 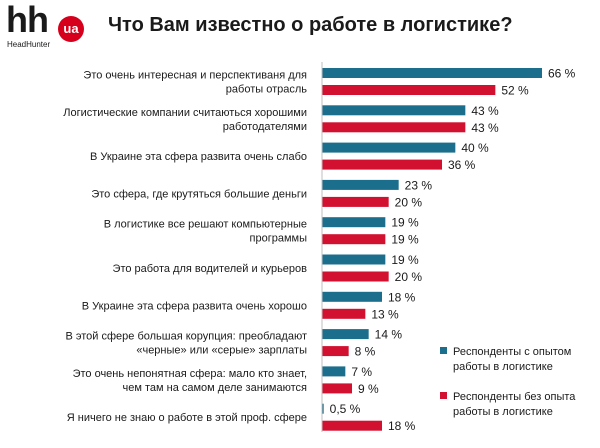 I want to click on logo-text: hh, so click(x=27, y=20).